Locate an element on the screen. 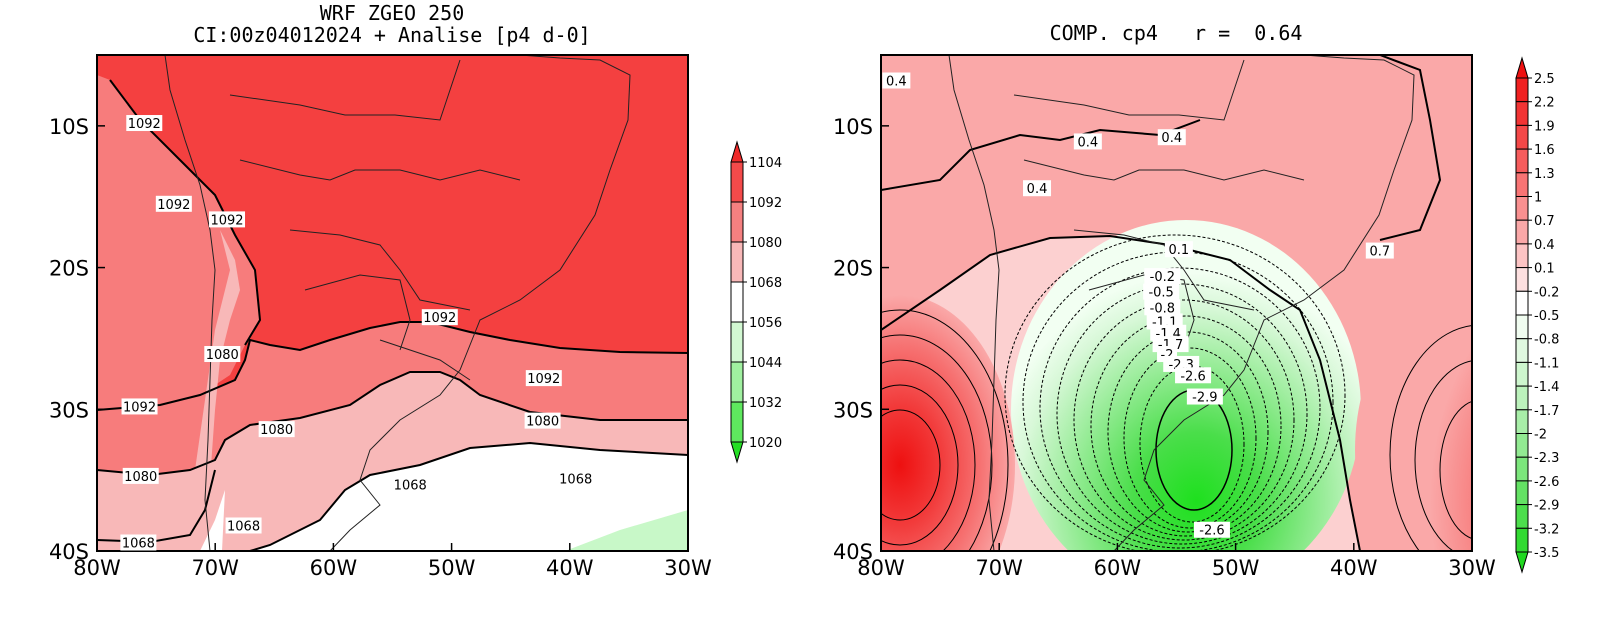  left-cbar-label: 1032 is located at coordinates (765, 403).